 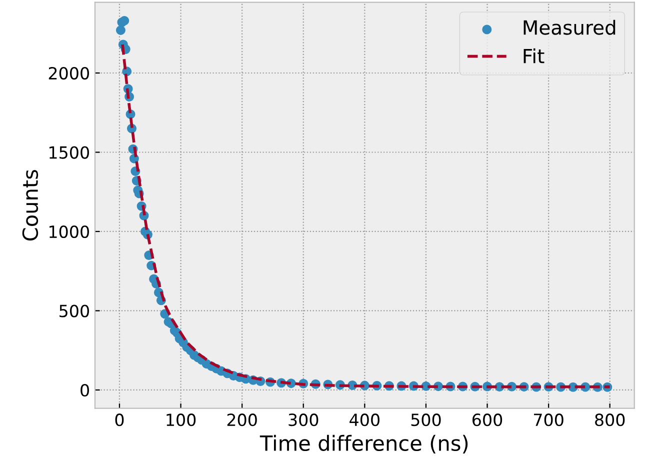 I want to click on x-axis-title: Time difference (ns), so click(x=364, y=444).